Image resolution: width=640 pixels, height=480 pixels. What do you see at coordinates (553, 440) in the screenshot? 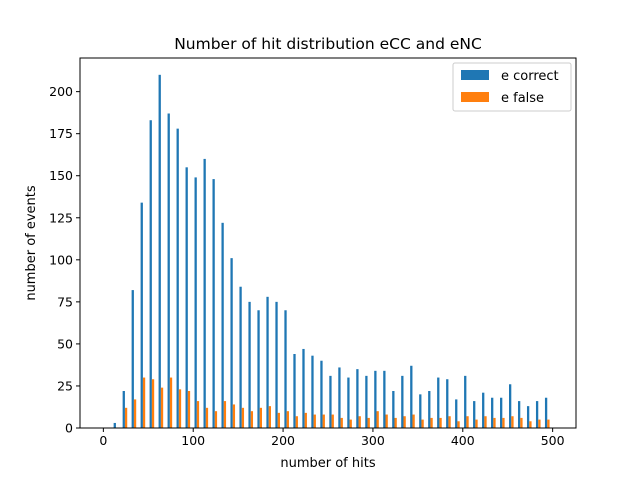
I see `x-tick-label-500: 500` at bounding box center [553, 440].